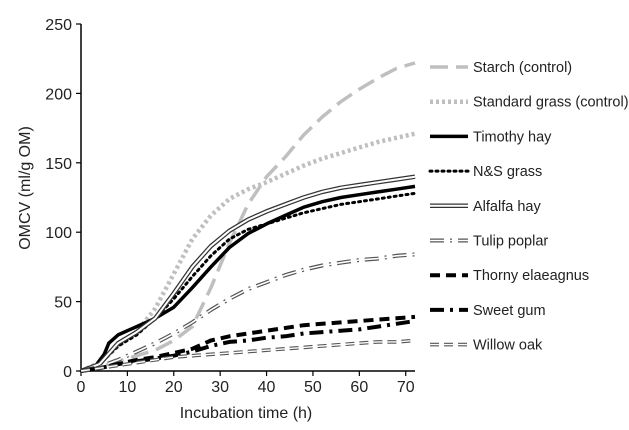  Describe the element at coordinates (507, 172) in the screenshot. I see `legend-label: N&S grass` at that location.